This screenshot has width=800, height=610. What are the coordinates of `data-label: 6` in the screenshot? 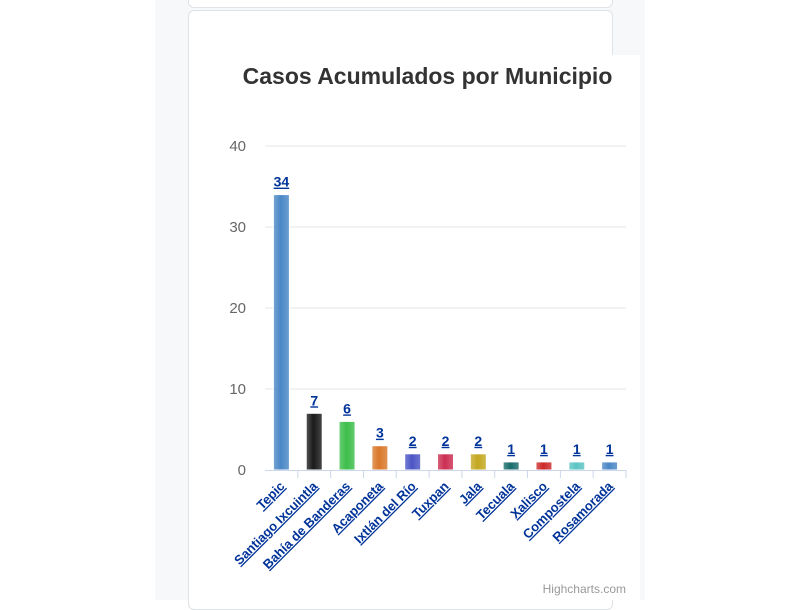 It's located at (347, 408).